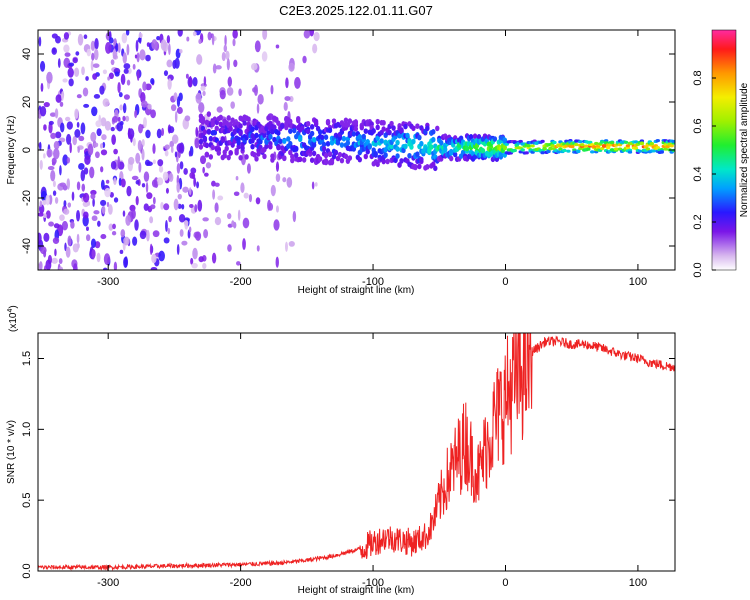  Describe the element at coordinates (108, 583) in the screenshot. I see `x-tick-label: -300` at that location.